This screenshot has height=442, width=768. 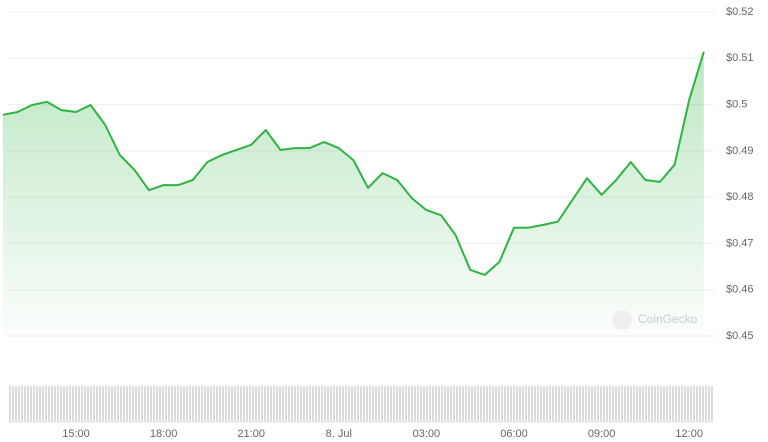 I want to click on y-tick-label: $0.49, so click(x=740, y=151).